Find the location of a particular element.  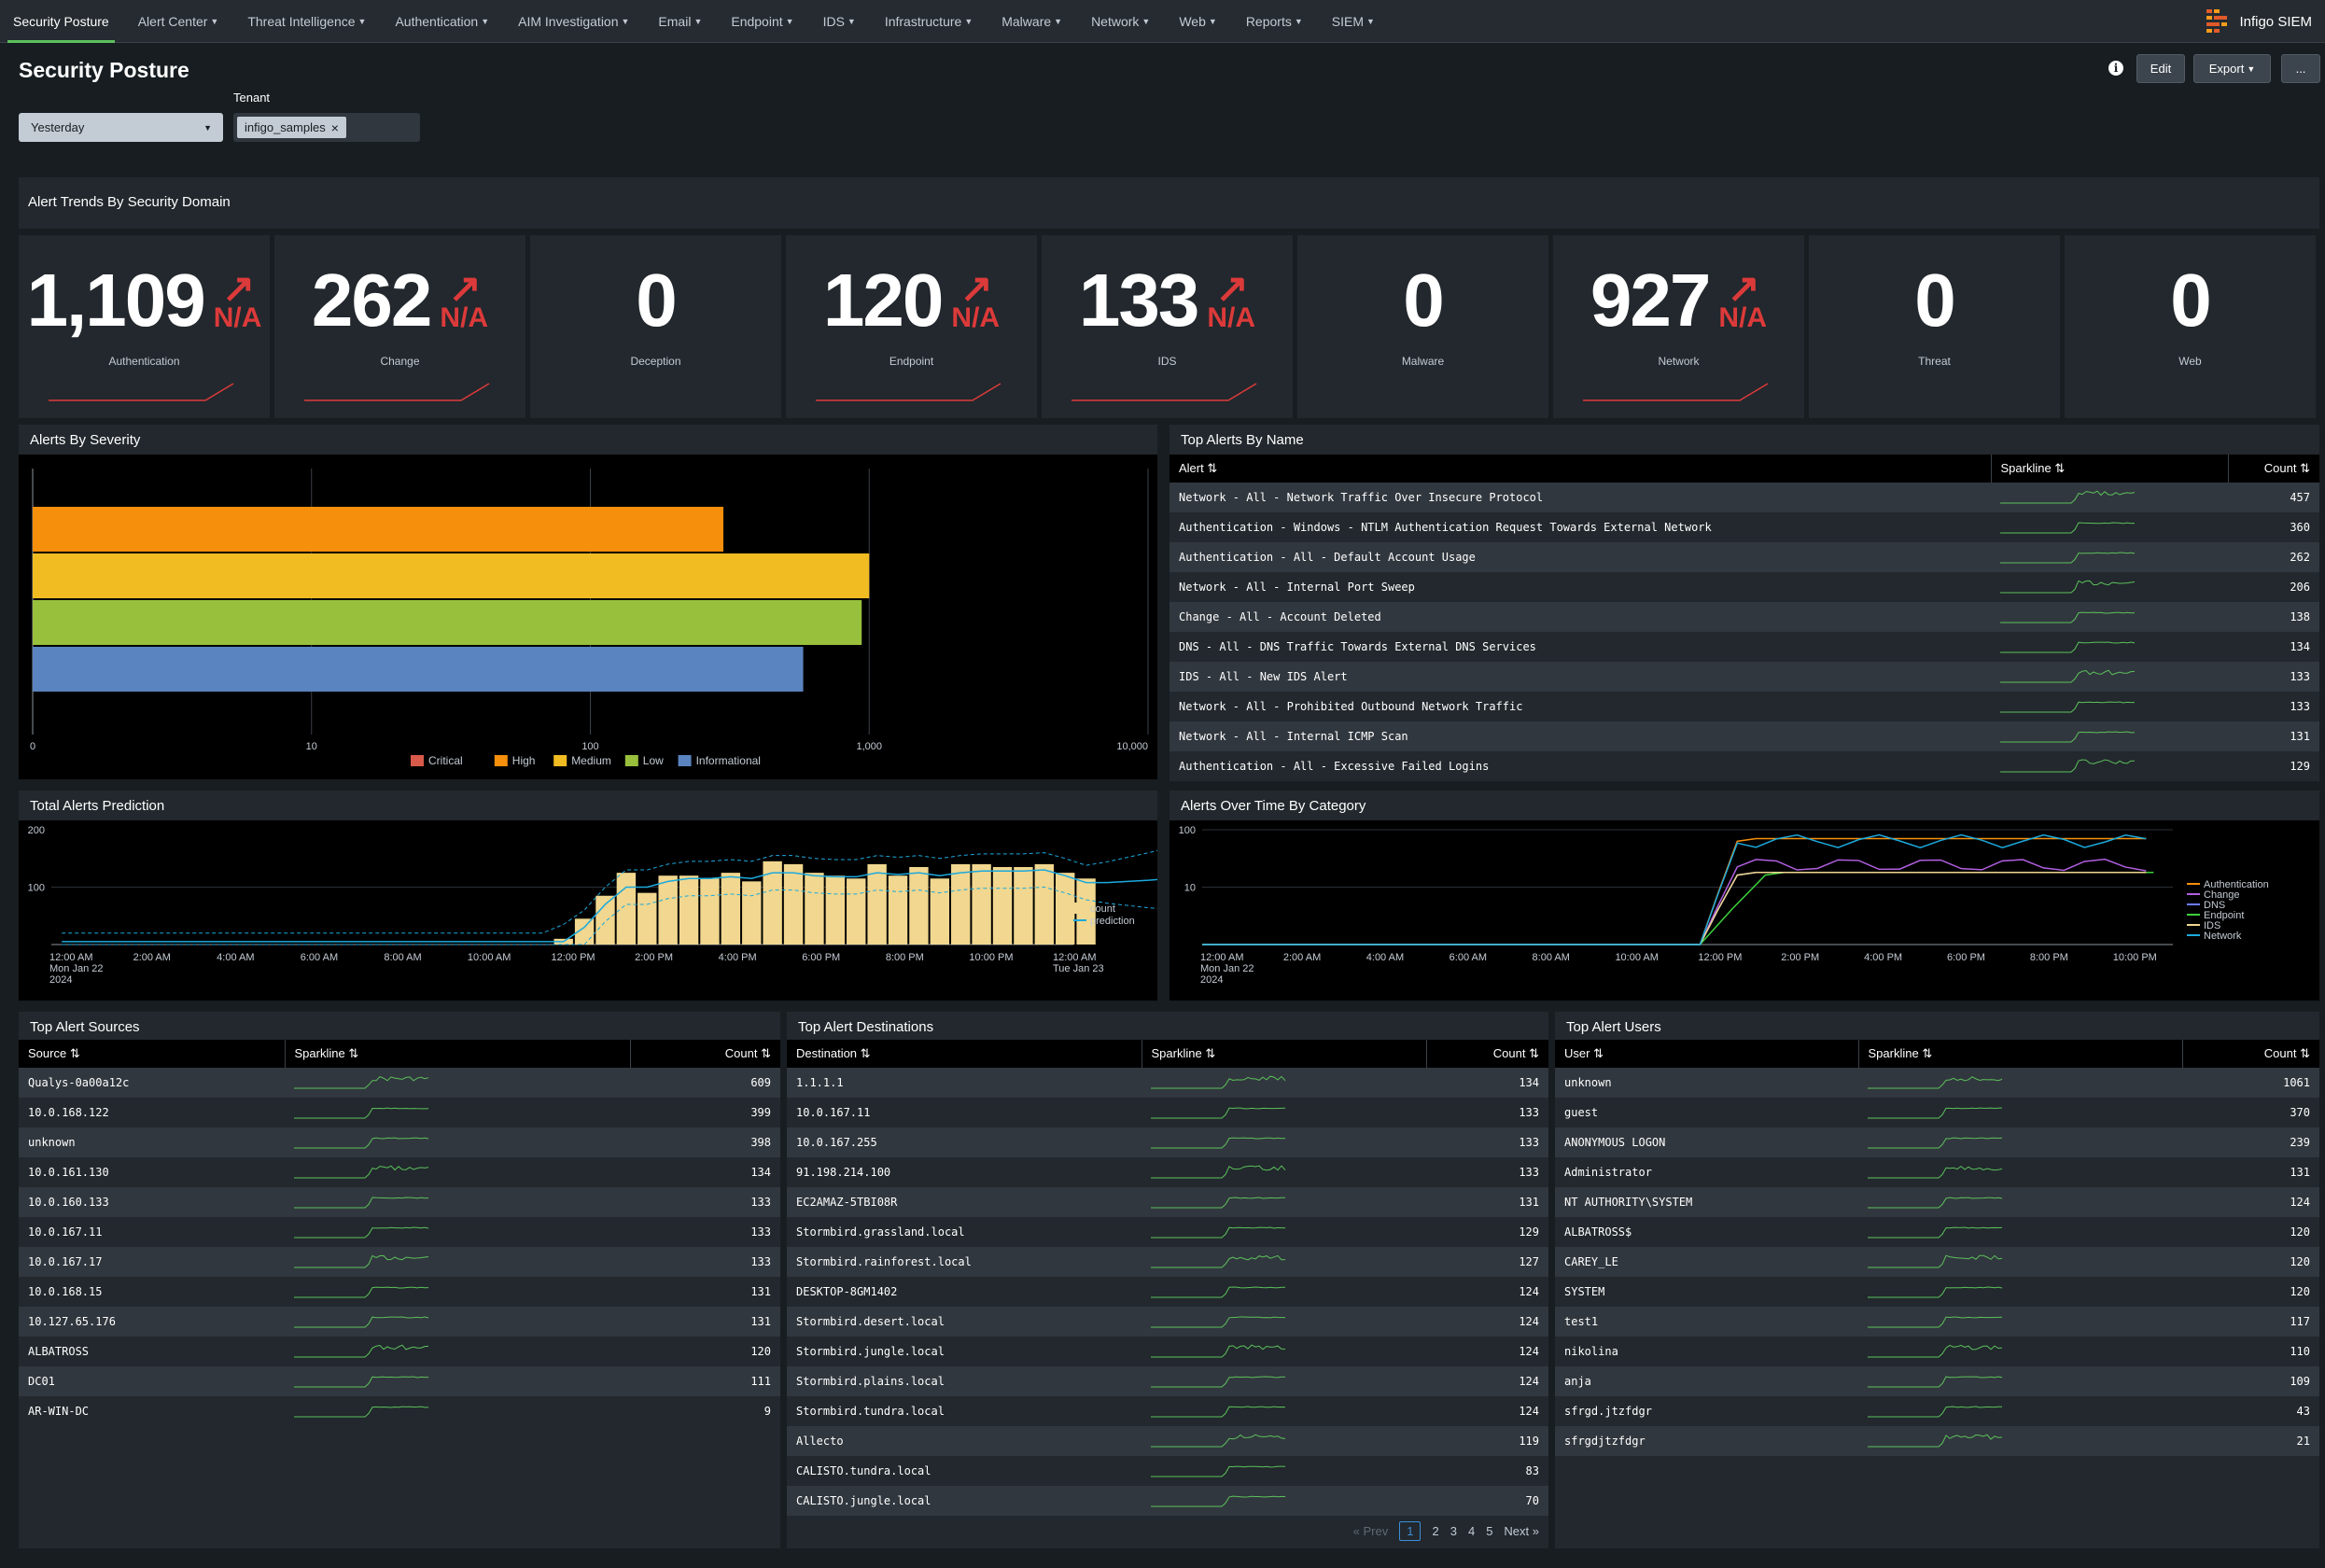

table-row: 10.0.160.133 133 is located at coordinates (399, 1202).